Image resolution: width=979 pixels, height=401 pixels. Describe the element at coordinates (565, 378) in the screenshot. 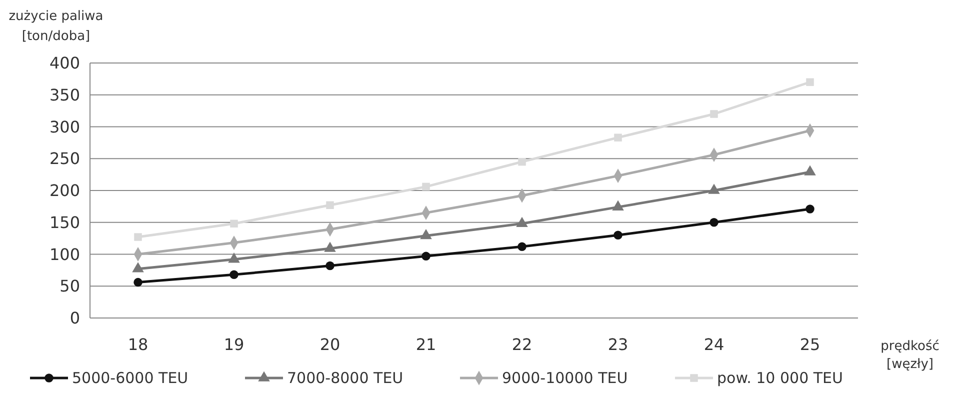

I see `legend-label: 9000-10000 TEU` at that location.